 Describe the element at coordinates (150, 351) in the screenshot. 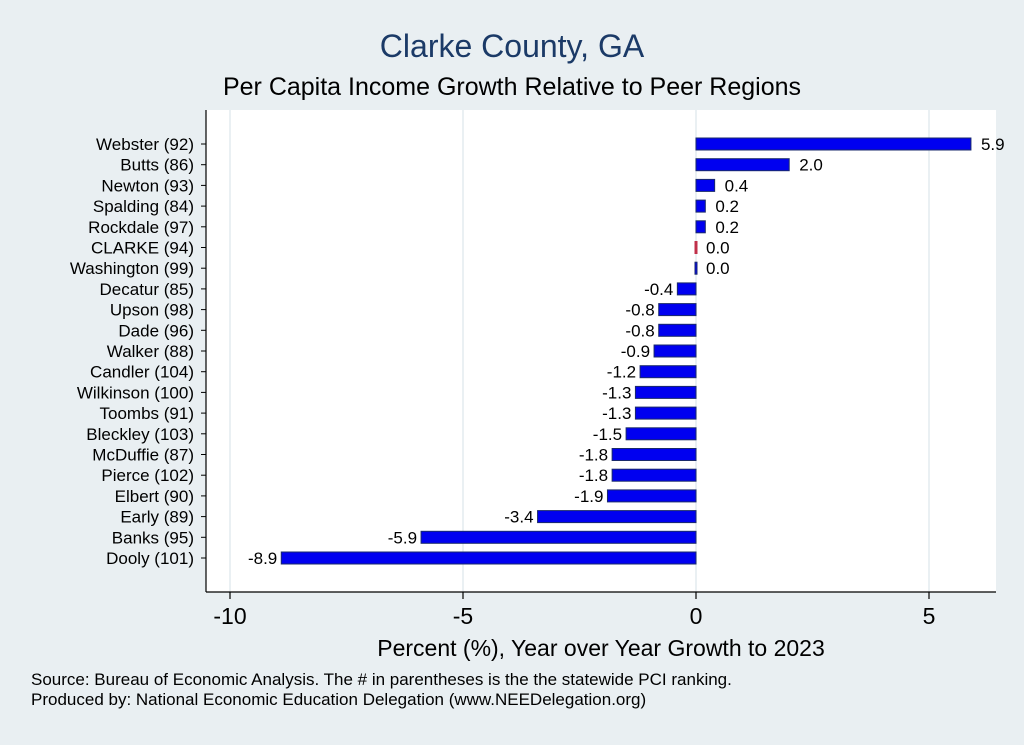

I see `category-label: Walker (88)` at that location.